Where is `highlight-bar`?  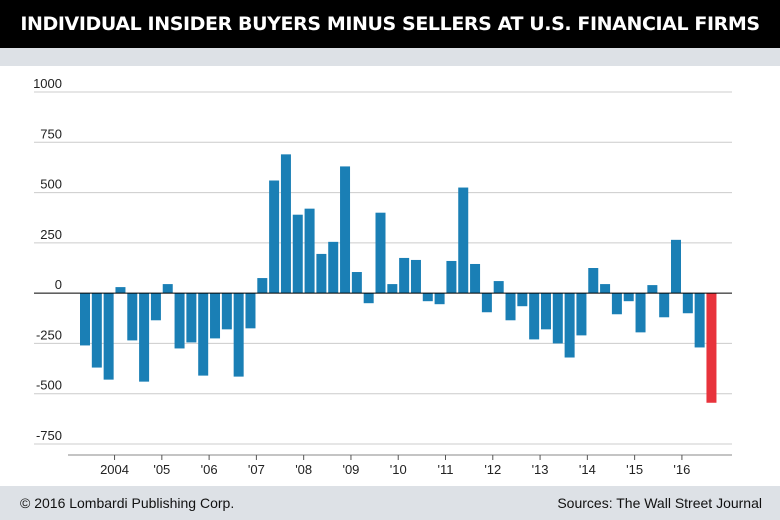
highlight-bar is located at coordinates (711, 348).